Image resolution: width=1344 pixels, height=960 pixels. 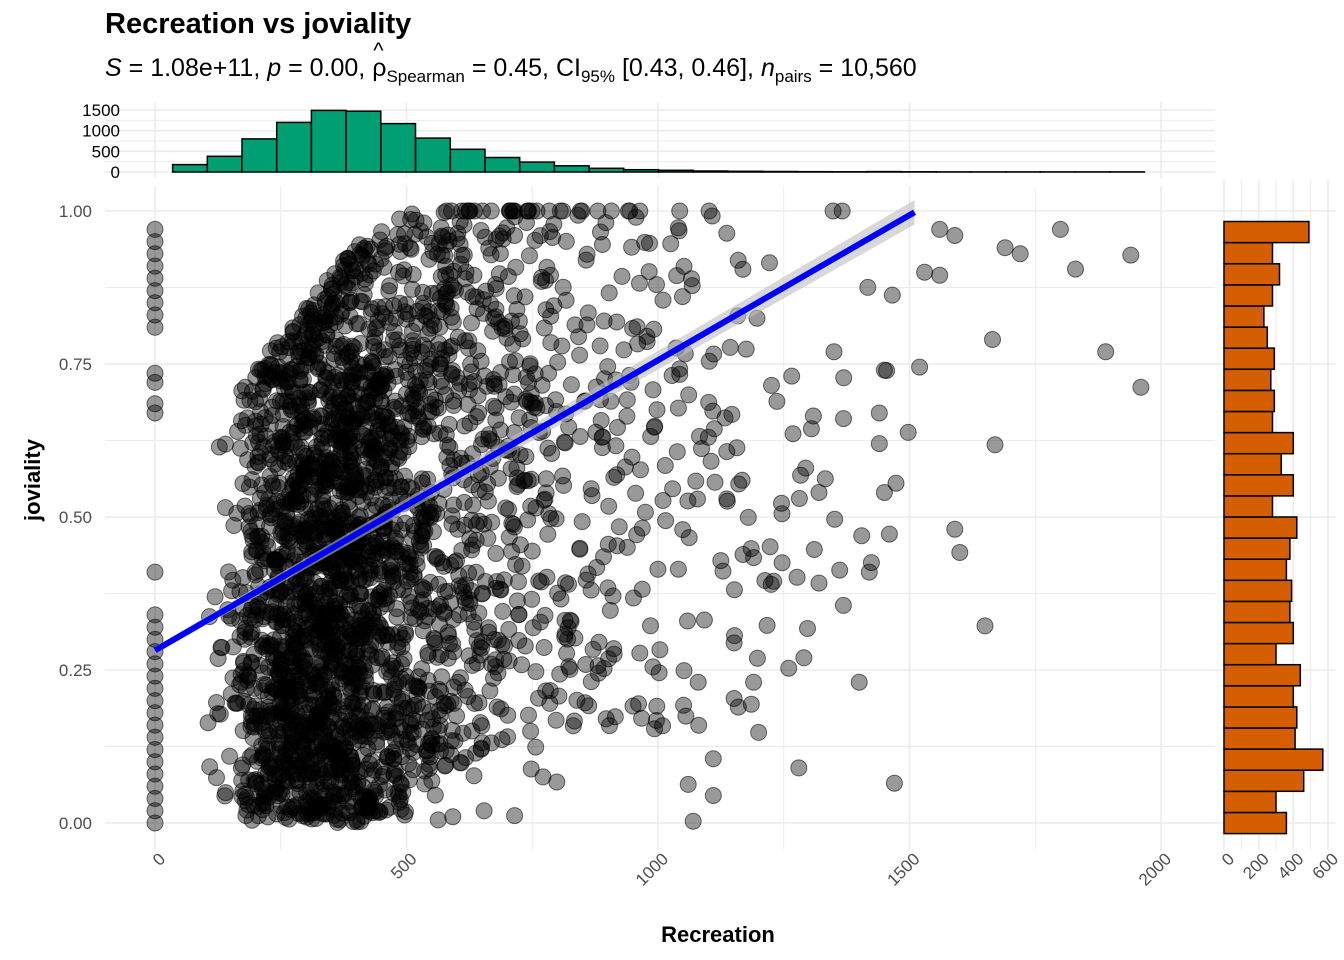 I want to click on rho-symbol: ρ, so click(x=379, y=60).